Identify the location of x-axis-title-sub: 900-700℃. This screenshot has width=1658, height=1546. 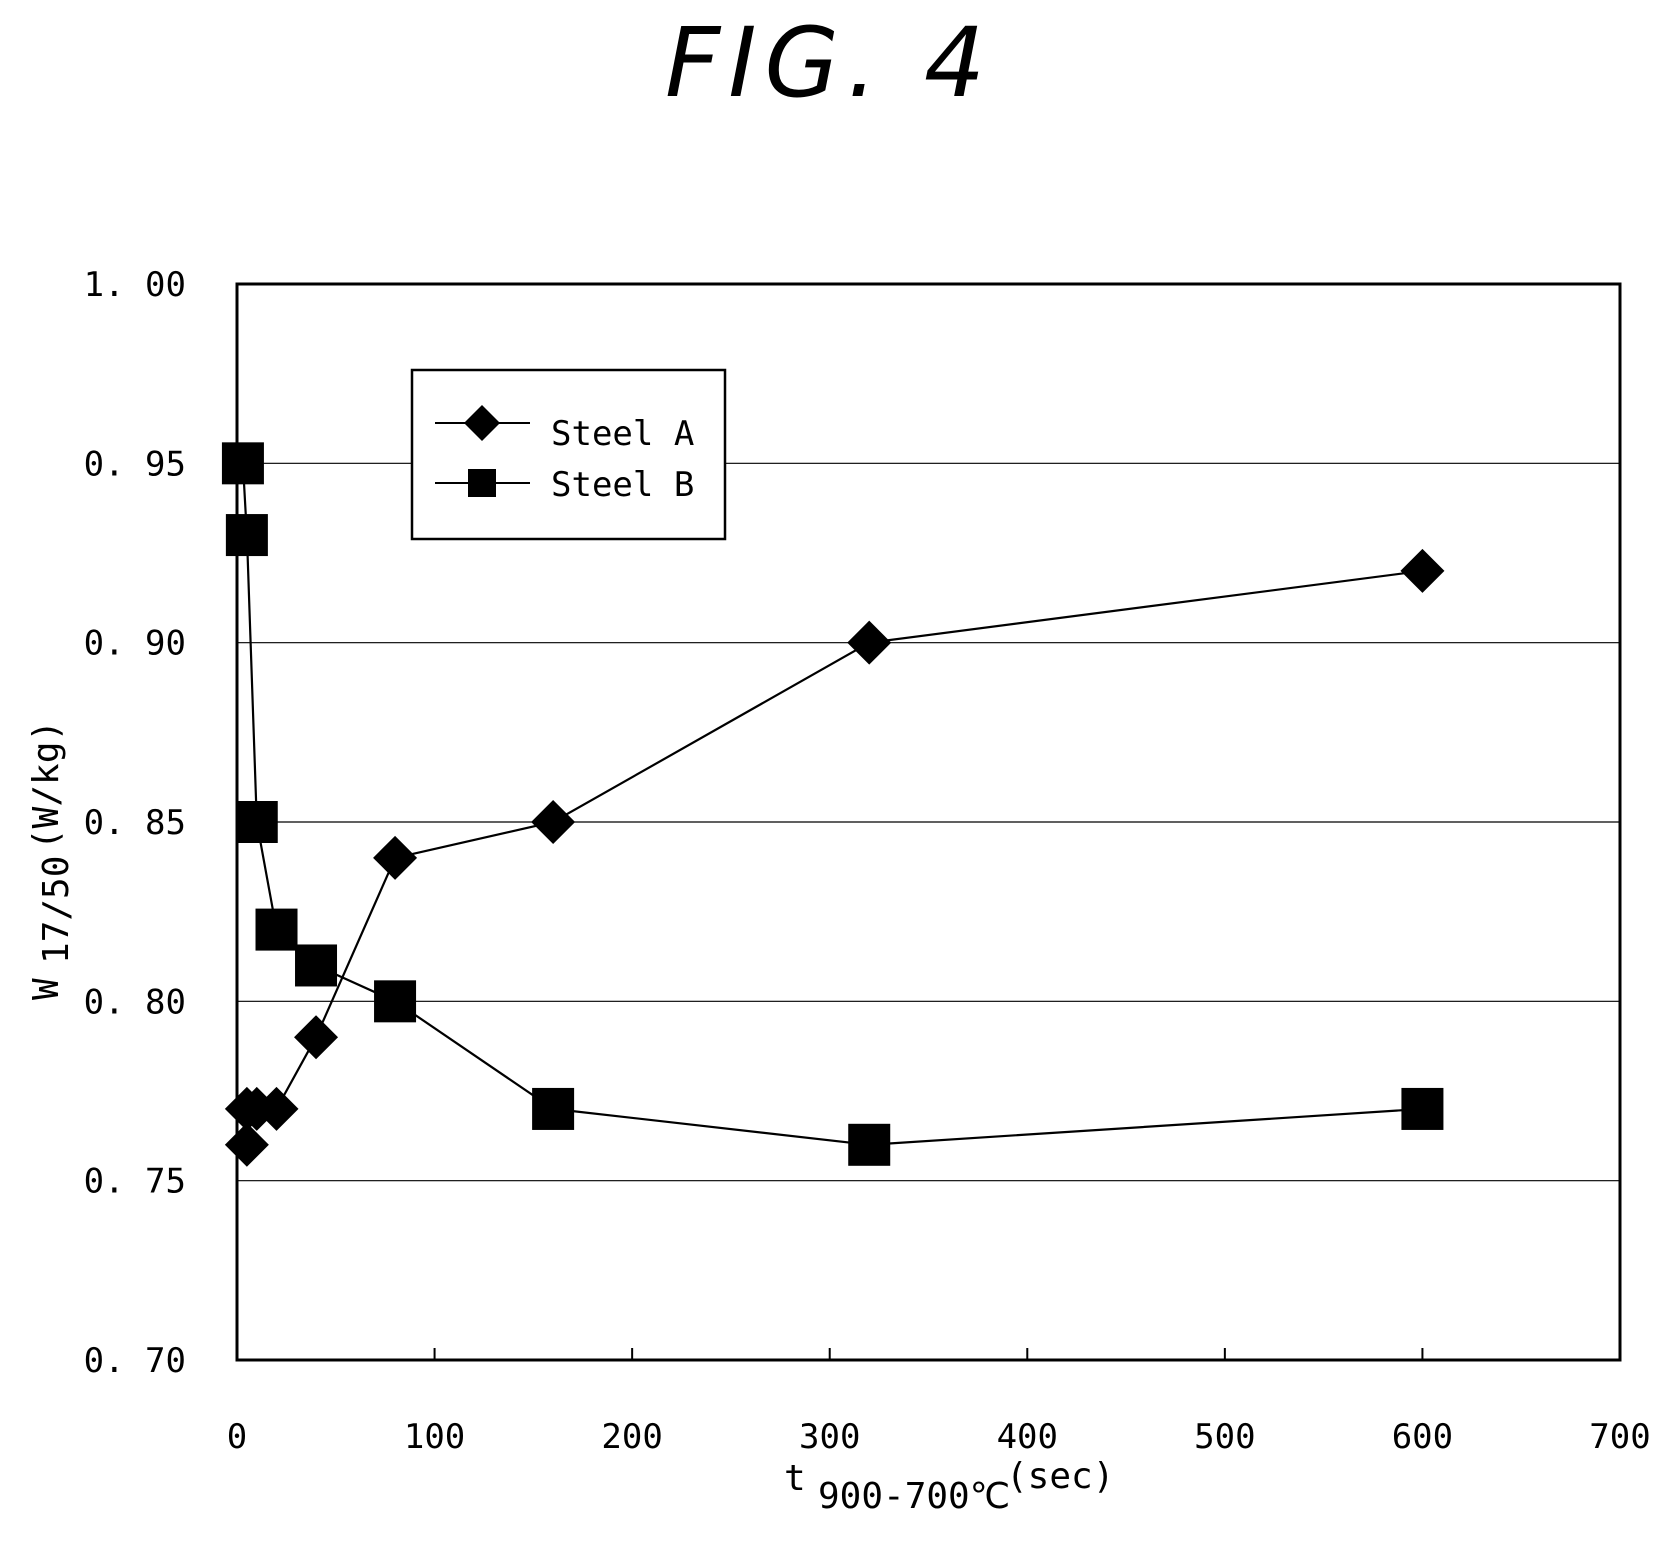
(914, 1496).